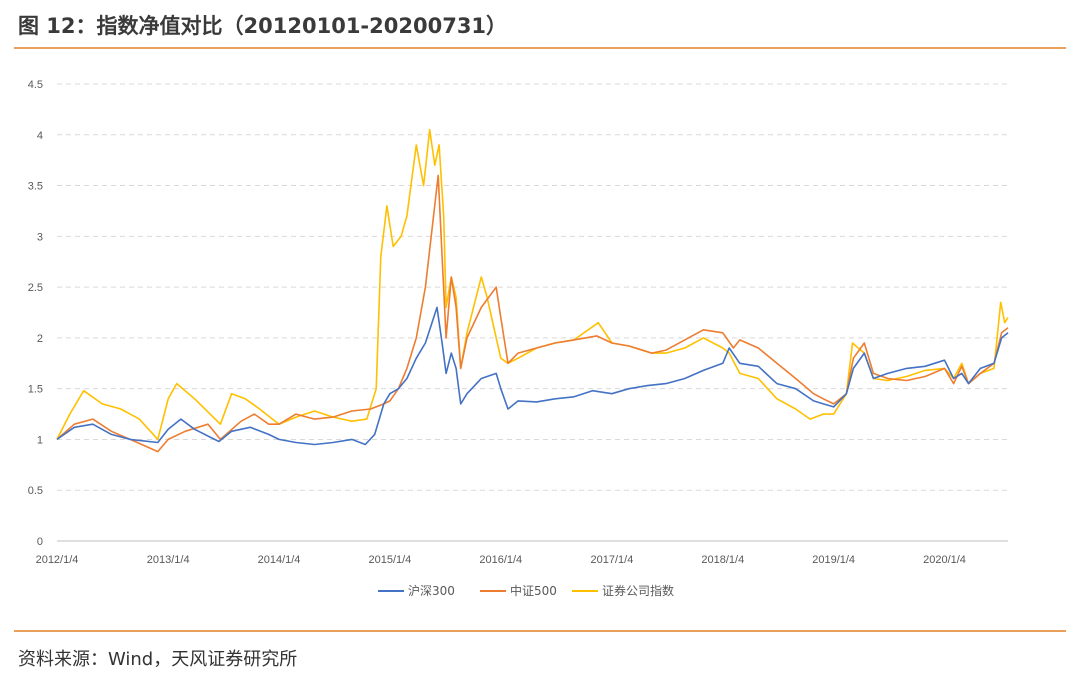 Image resolution: width=1080 pixels, height=681 pixels. What do you see at coordinates (540, 48) in the screenshot?
I see `title-divider` at bounding box center [540, 48].